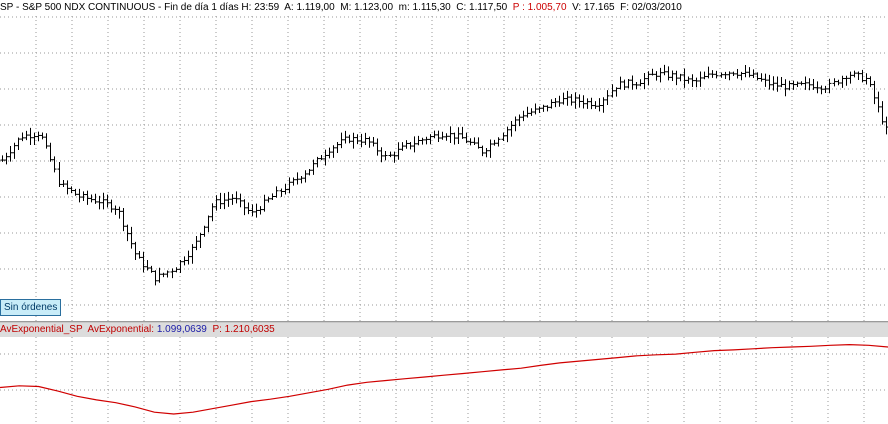 Image resolution: width=888 pixels, height=424 pixels. What do you see at coordinates (267, 7) in the screenshot?
I see `header-time-value: 23:59` at bounding box center [267, 7].